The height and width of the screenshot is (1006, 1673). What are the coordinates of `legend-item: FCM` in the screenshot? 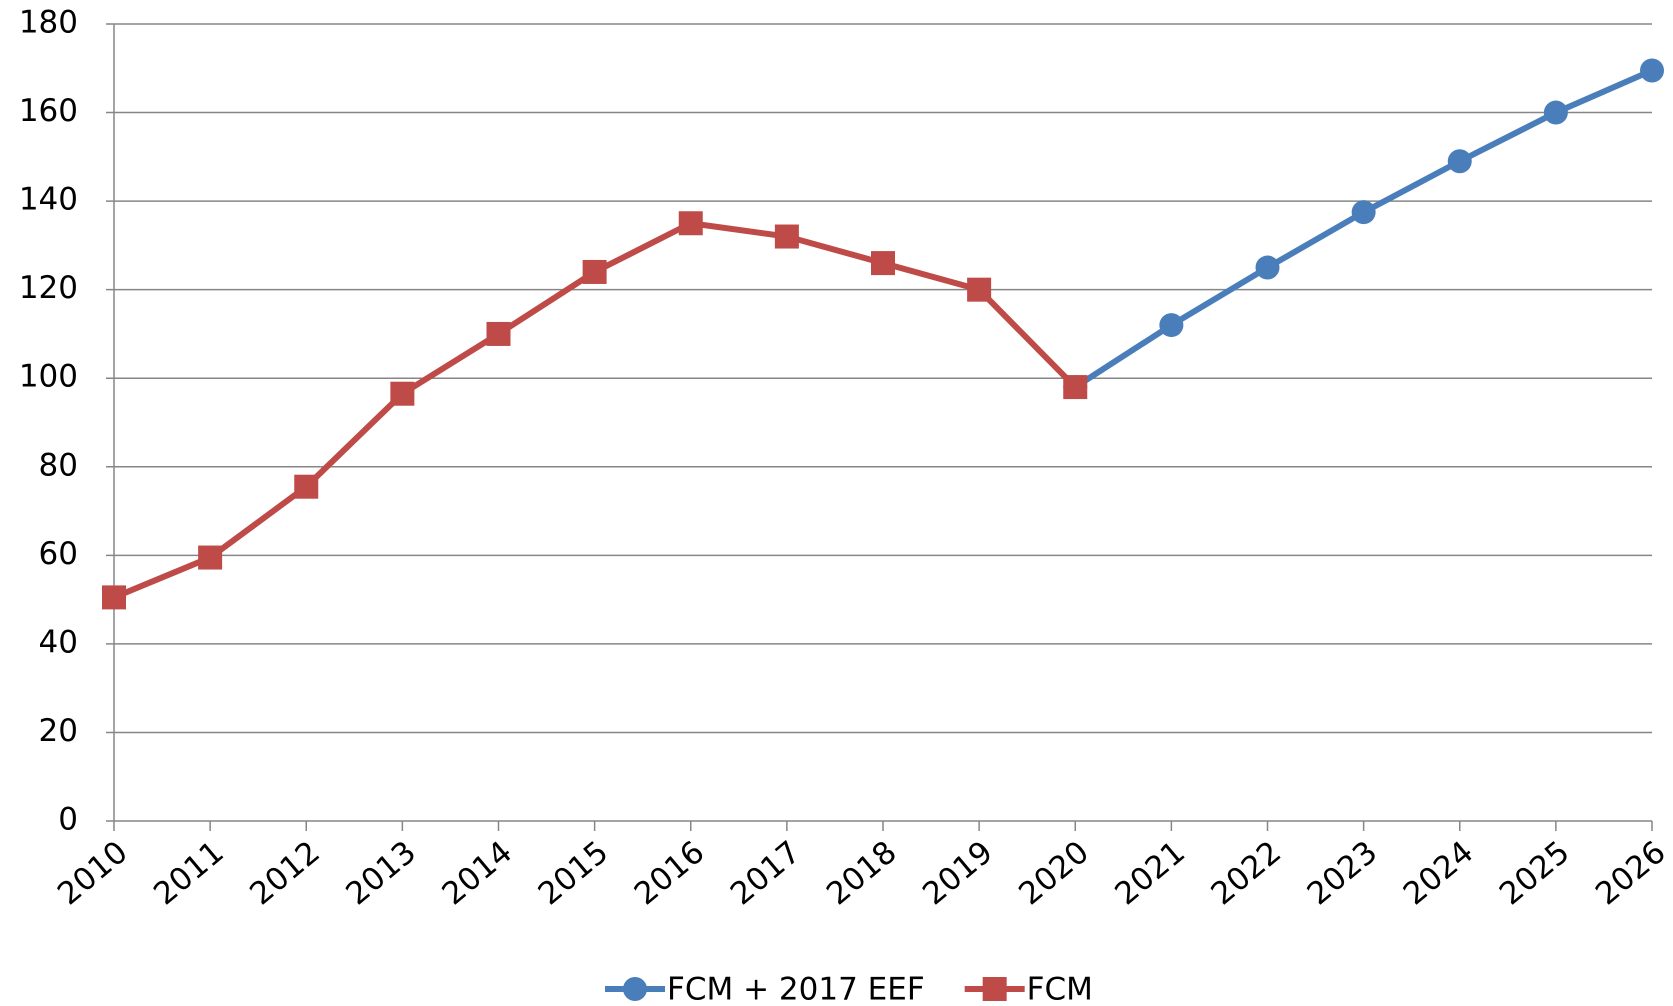 It's located at (1028, 989).